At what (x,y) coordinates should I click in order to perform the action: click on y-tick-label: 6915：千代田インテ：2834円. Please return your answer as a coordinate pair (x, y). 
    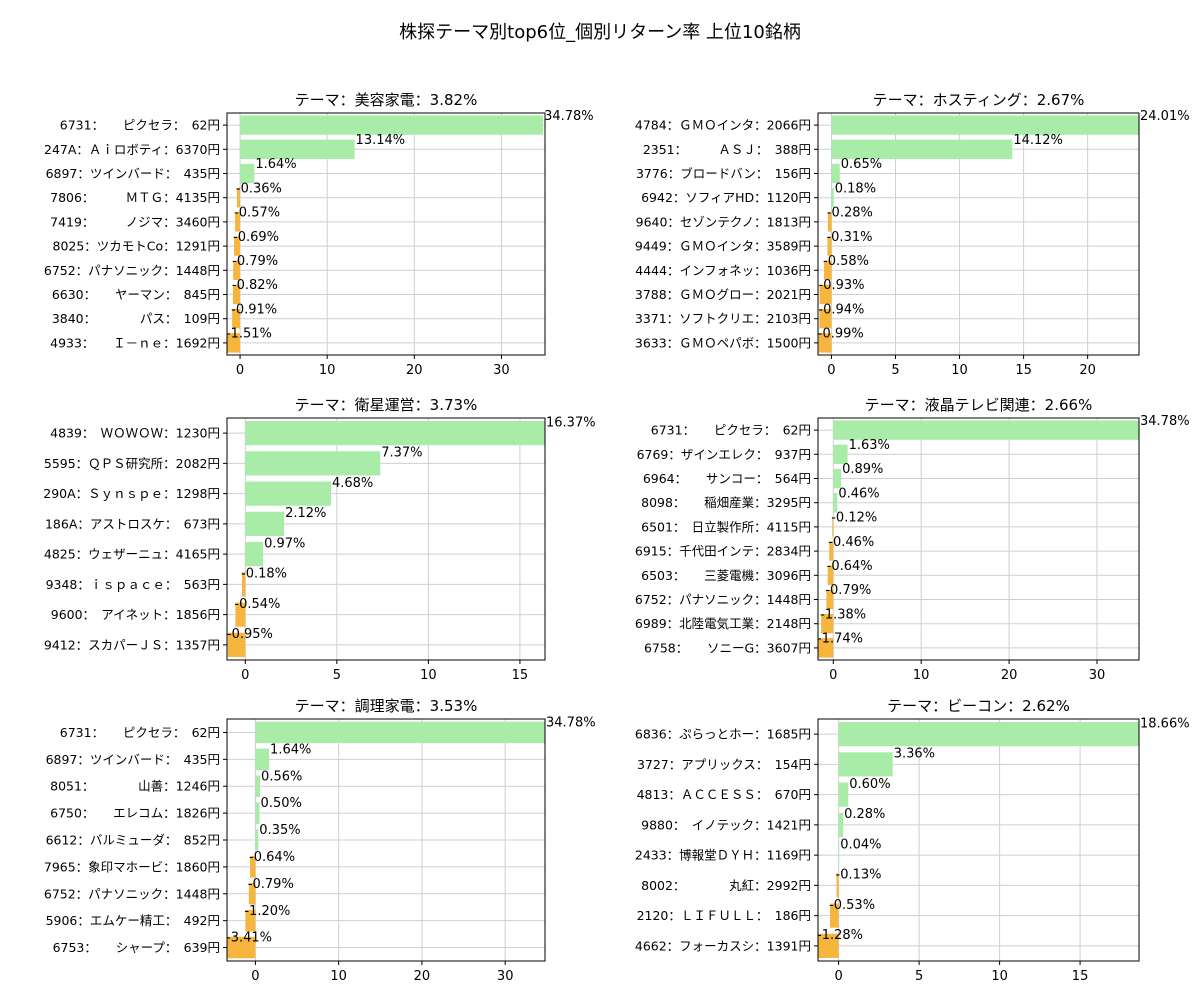
    Looking at the image, I should click on (723, 551).